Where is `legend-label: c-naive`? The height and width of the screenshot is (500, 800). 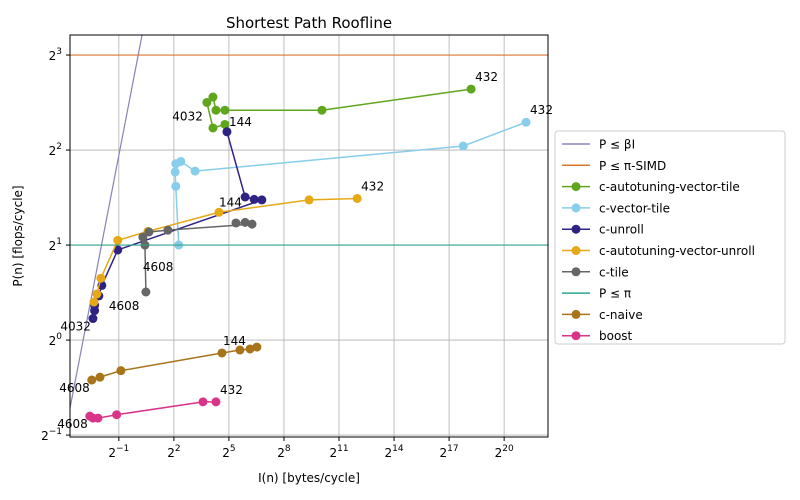 legend-label: c-naive is located at coordinates (621, 315).